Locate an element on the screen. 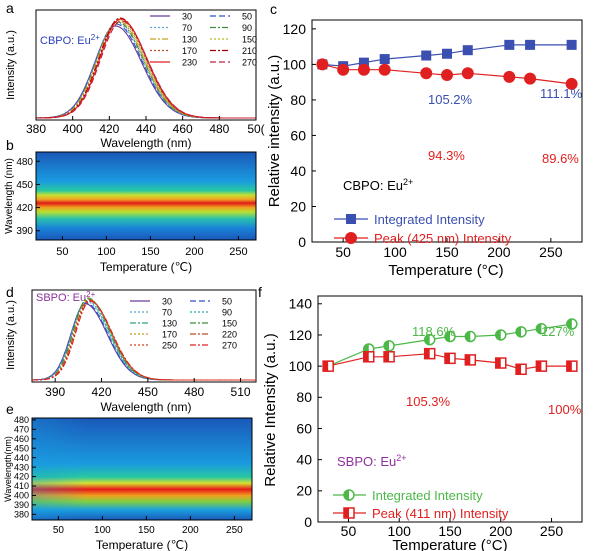 Image resolution: width=593 pixels, height=551 pixels. panel-e-frame is located at coordinates (142, 469).